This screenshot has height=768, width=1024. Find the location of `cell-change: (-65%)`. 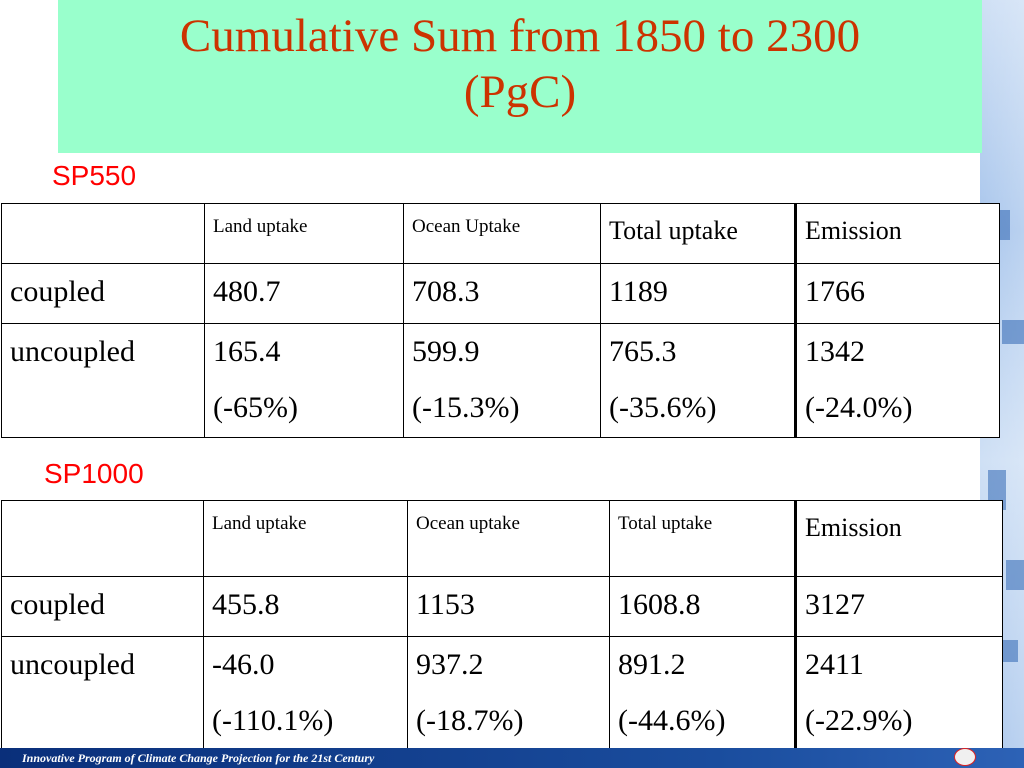

cell-change: (-65%) is located at coordinates (255, 407).